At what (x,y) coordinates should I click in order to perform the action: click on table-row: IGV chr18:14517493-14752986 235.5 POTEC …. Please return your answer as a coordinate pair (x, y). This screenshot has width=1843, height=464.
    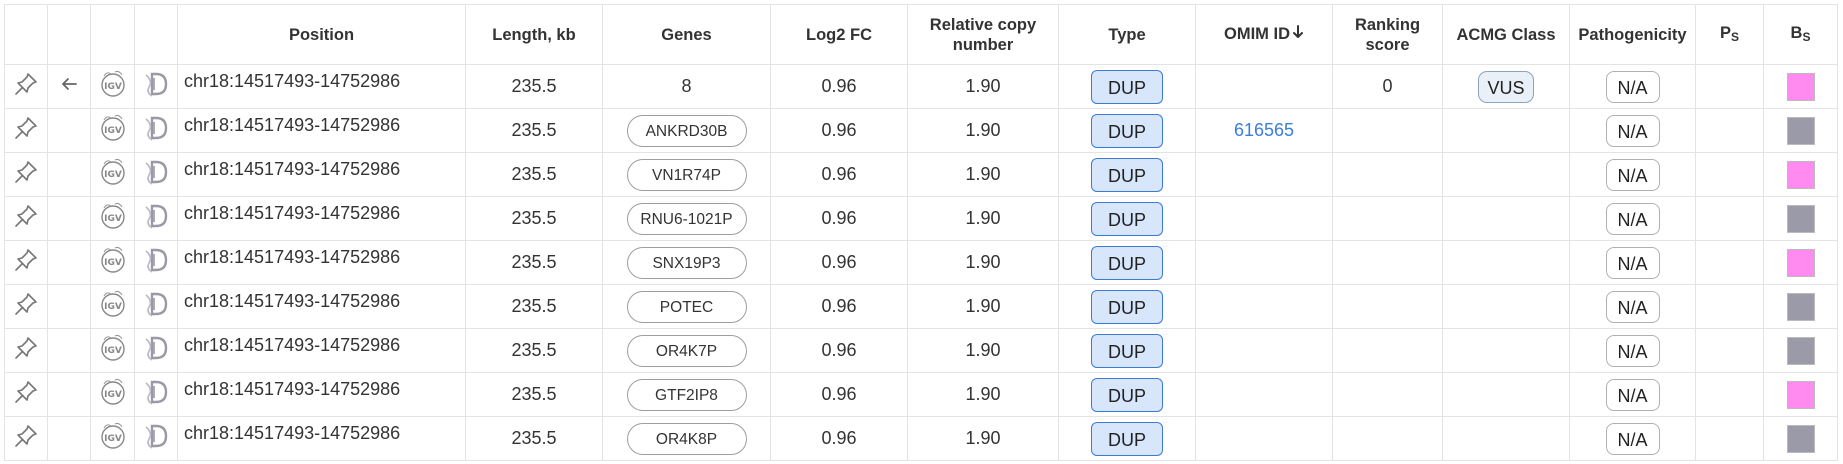
    Looking at the image, I should click on (921, 306).